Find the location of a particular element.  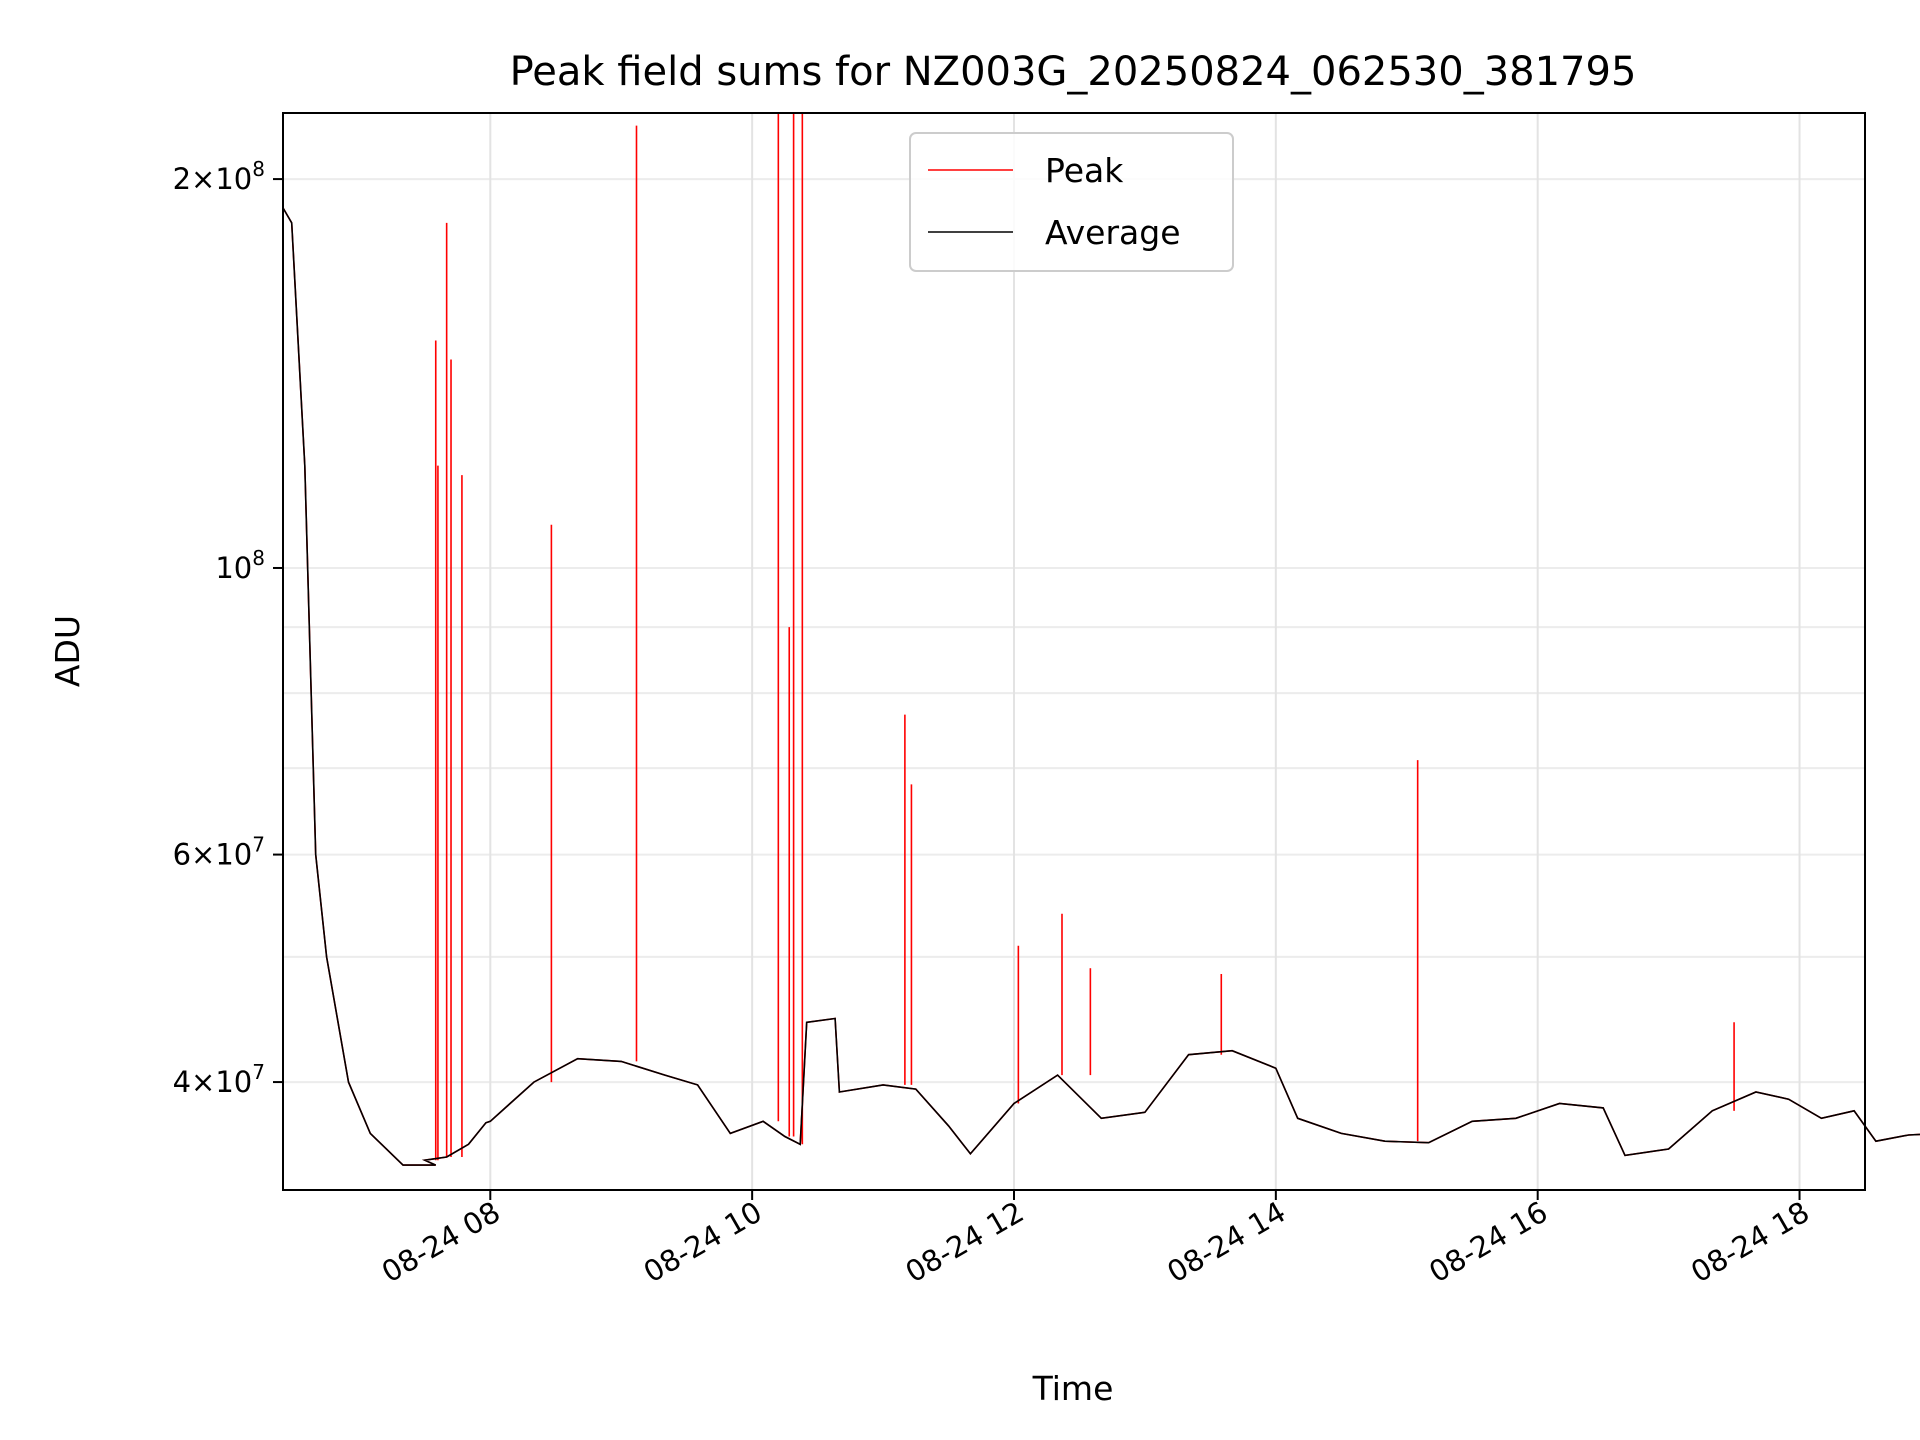

legend-box is located at coordinates (1071, 202).